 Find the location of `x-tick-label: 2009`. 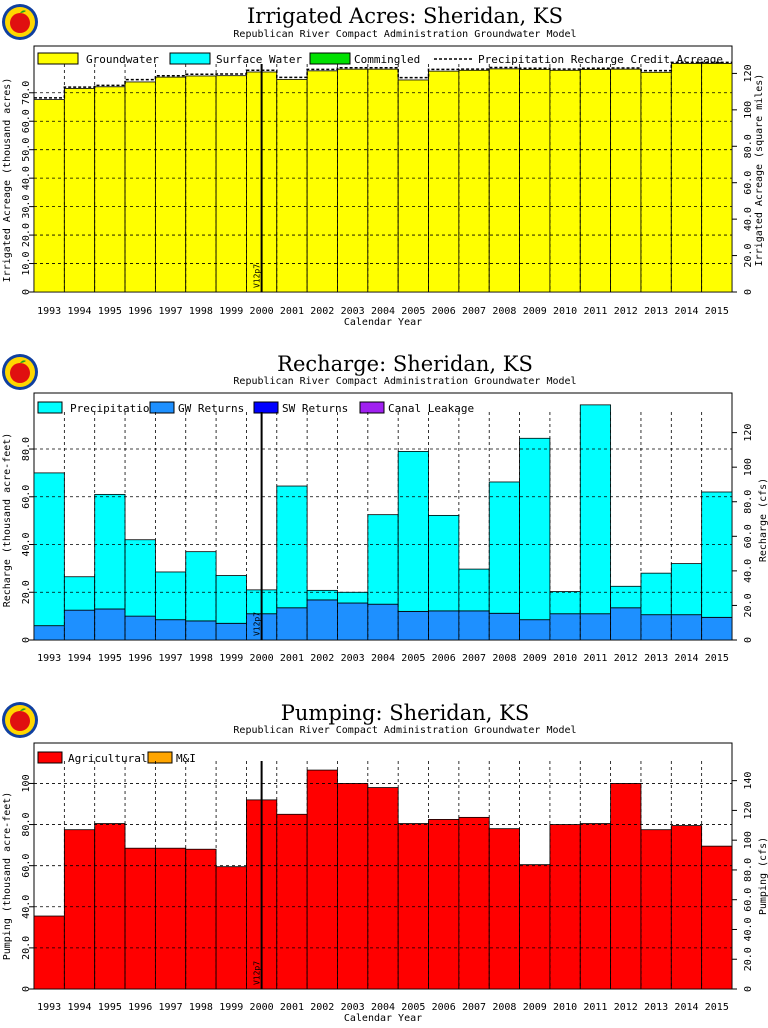

x-tick-label: 2009 is located at coordinates (535, 1007).